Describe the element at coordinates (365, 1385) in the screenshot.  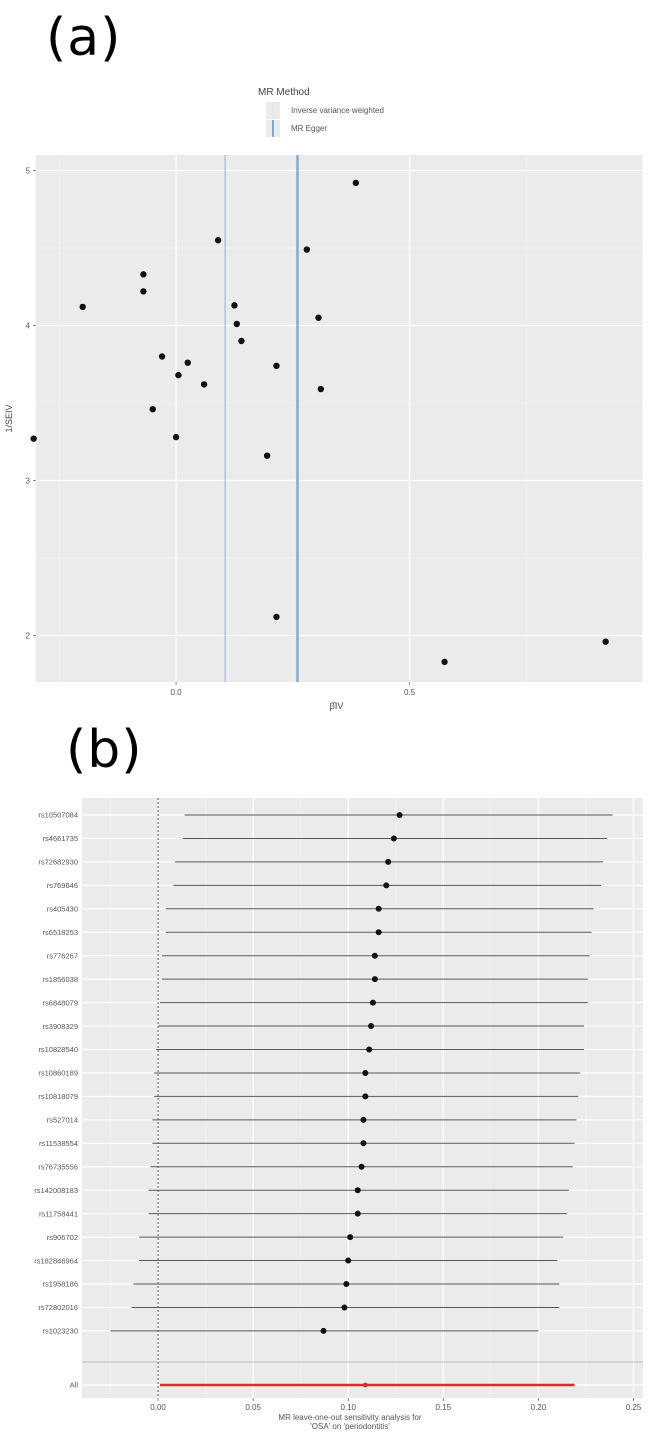
I see `overall-estimate-point` at that location.